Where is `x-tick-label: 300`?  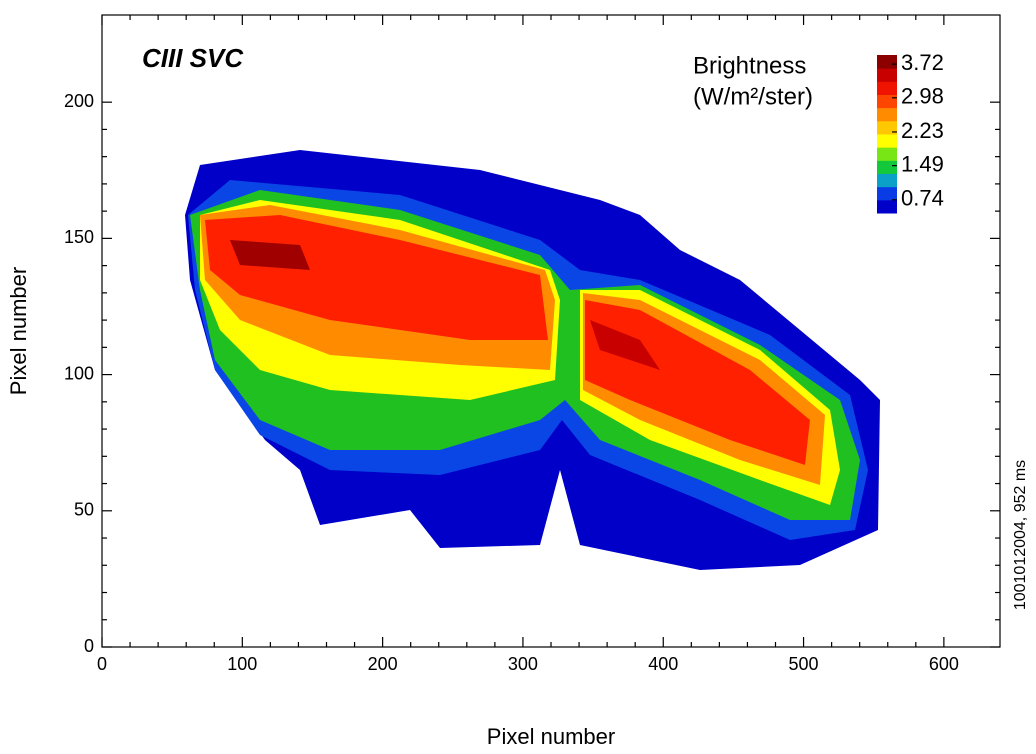
x-tick-label: 300 is located at coordinates (523, 664).